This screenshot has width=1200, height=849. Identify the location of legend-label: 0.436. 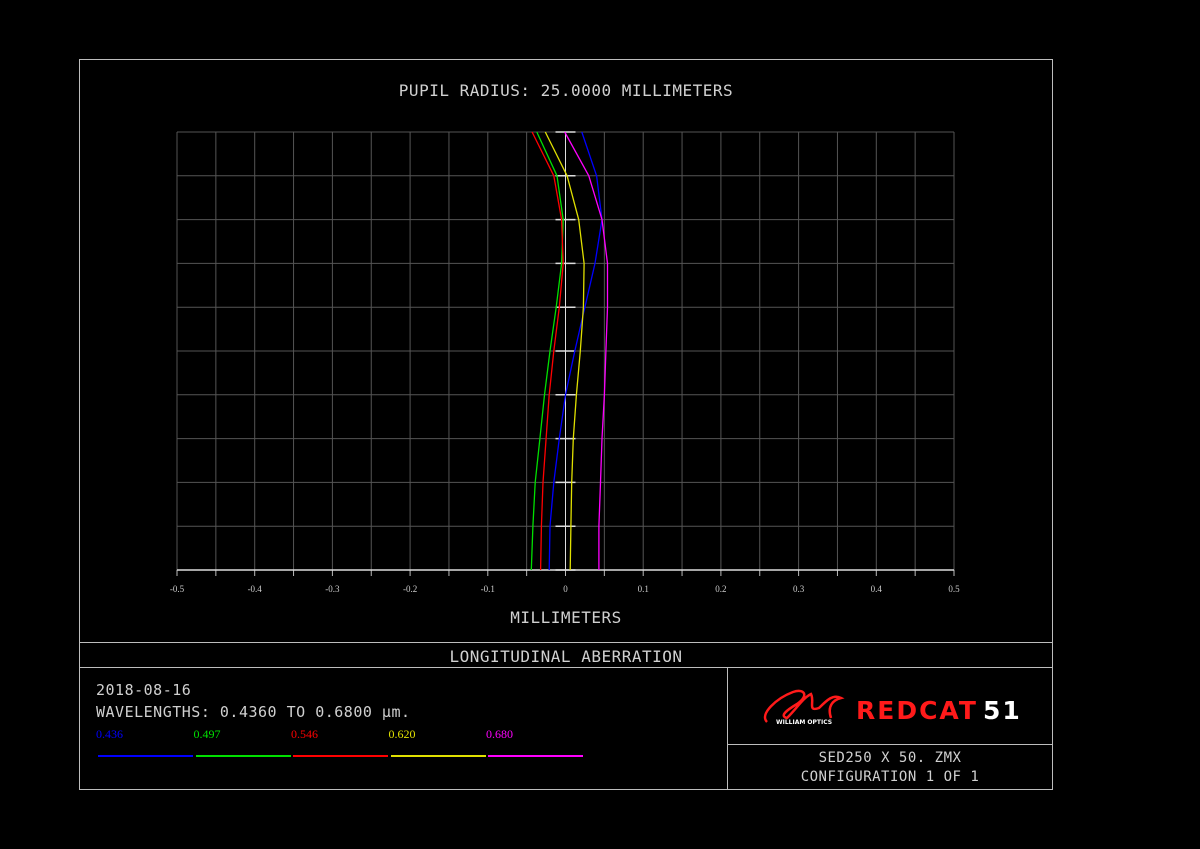
(109, 734).